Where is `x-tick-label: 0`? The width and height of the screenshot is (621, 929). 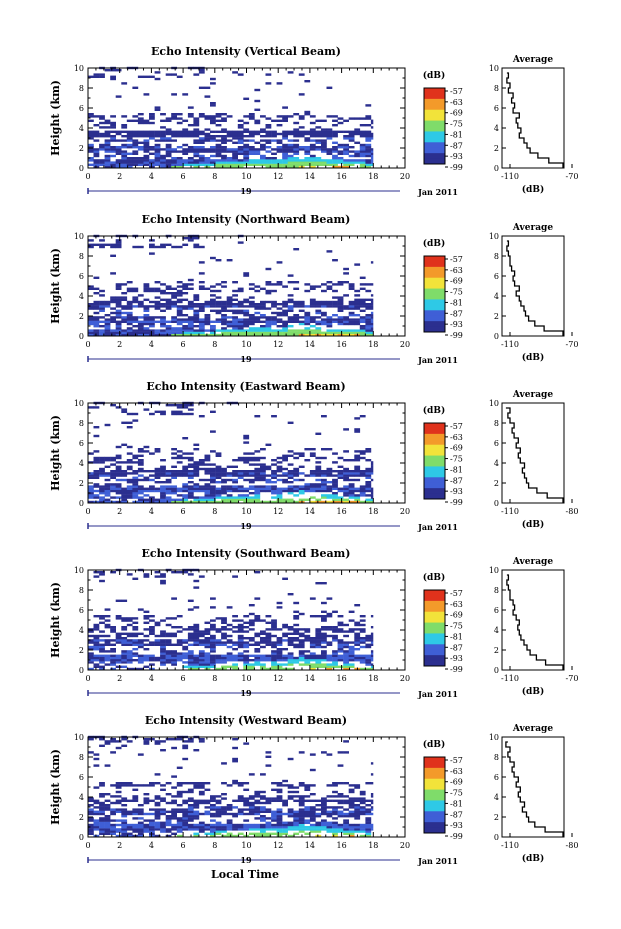
x-tick-label: 0 is located at coordinates (87, 511).